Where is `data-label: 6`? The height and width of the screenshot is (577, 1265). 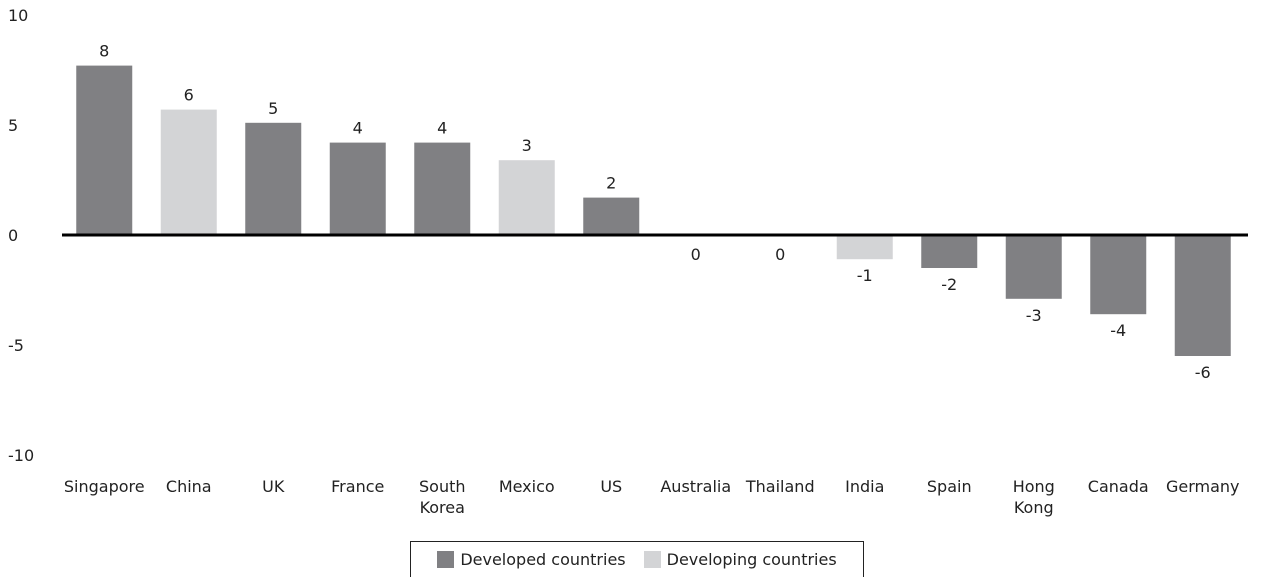 data-label: 6 is located at coordinates (189, 95).